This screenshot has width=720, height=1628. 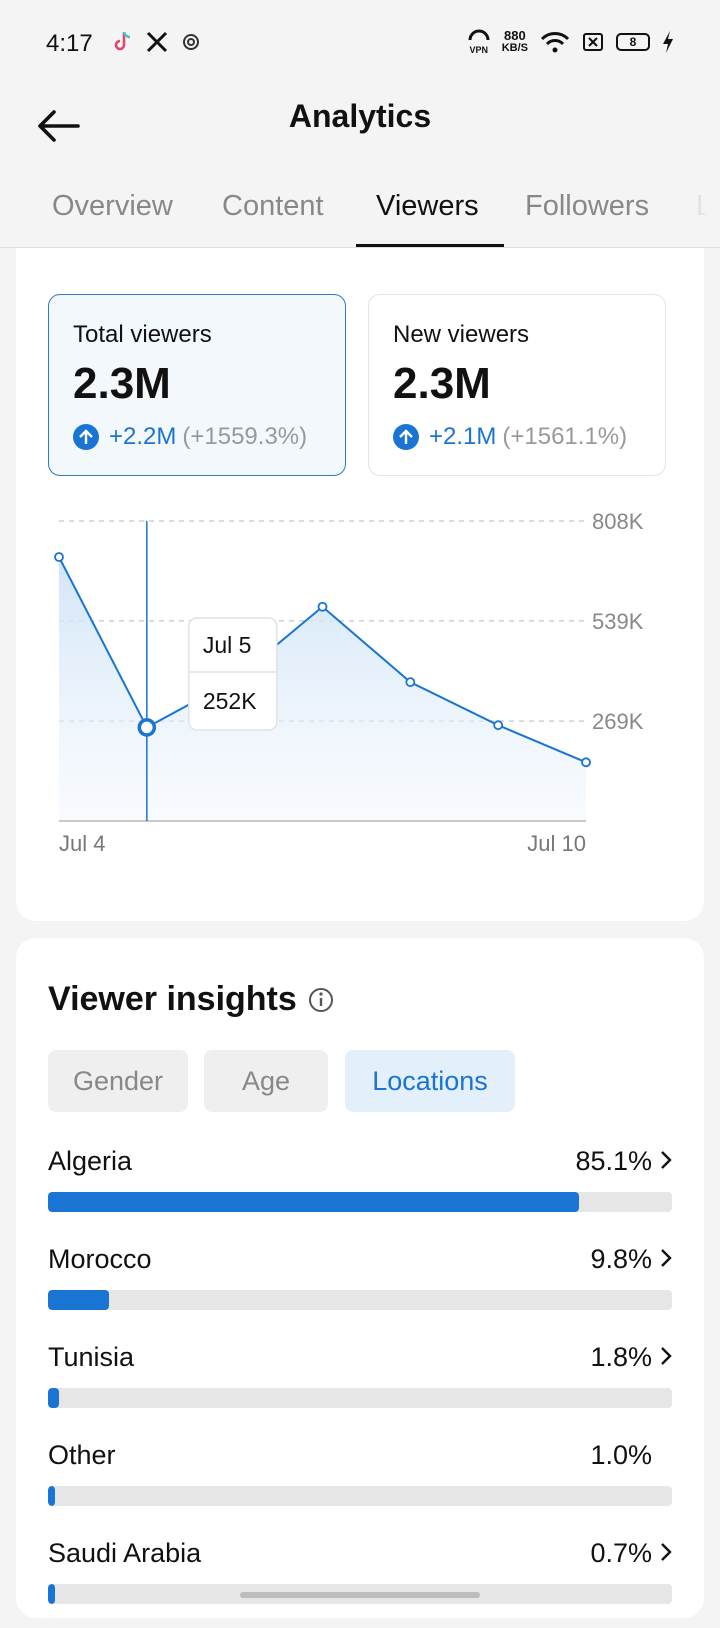 I want to click on location-row: Morocco 9.8%, so click(x=360, y=1289).